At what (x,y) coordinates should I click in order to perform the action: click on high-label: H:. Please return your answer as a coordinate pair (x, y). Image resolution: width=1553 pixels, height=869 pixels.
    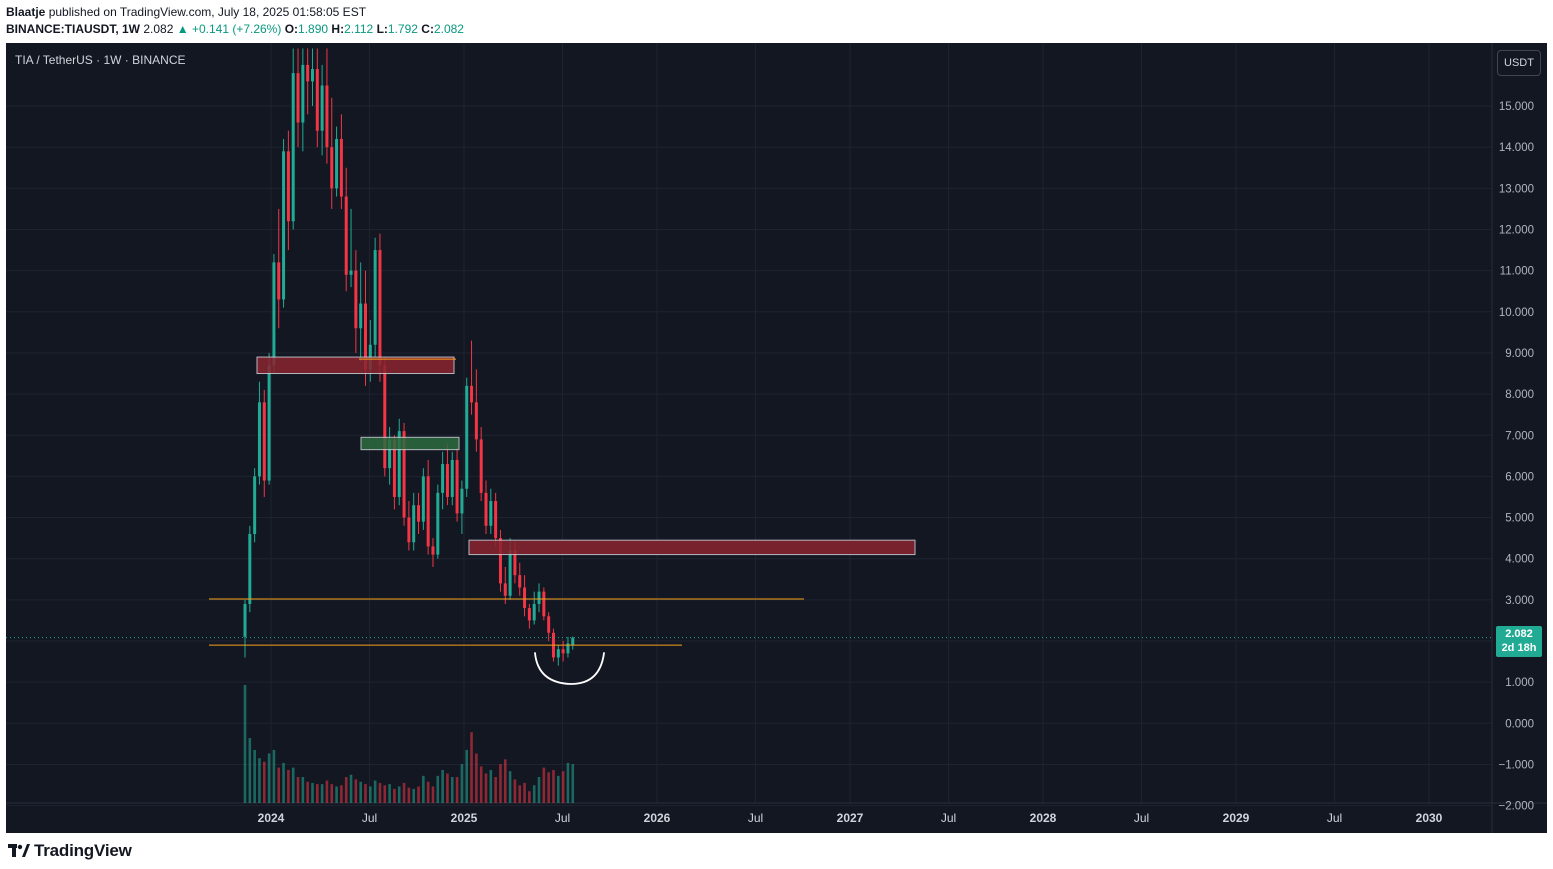
    Looking at the image, I should click on (338, 29).